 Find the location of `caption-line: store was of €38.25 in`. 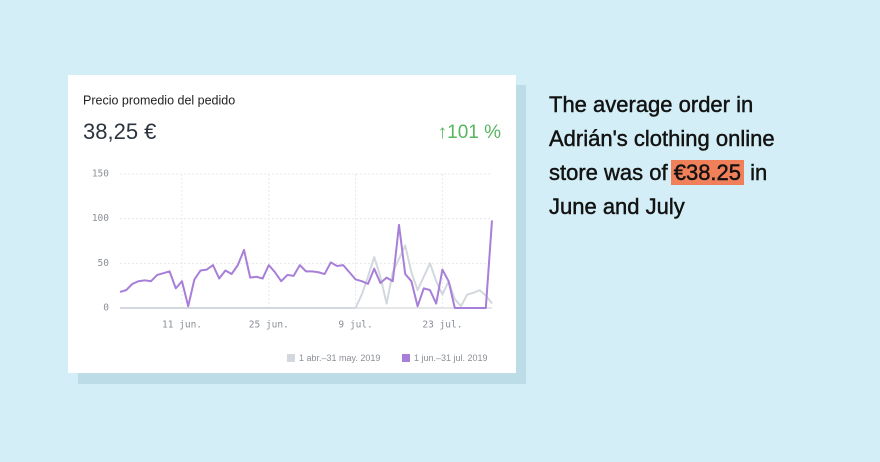

caption-line: store was of €38.25 in is located at coordinates (662, 173).